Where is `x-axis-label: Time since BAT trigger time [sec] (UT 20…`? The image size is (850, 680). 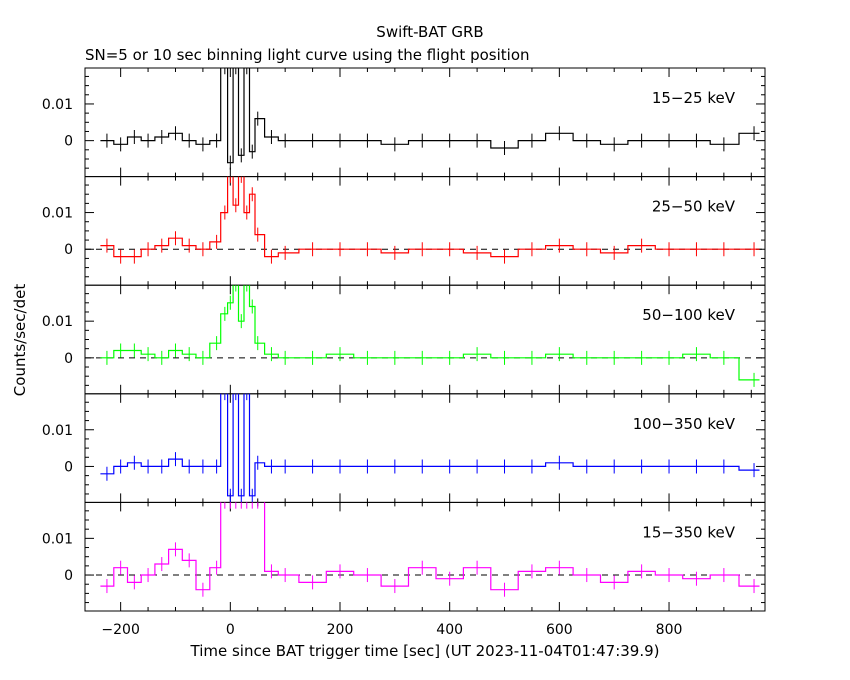 x-axis-label: Time since BAT trigger time [sec] (UT 20… is located at coordinates (425, 651).